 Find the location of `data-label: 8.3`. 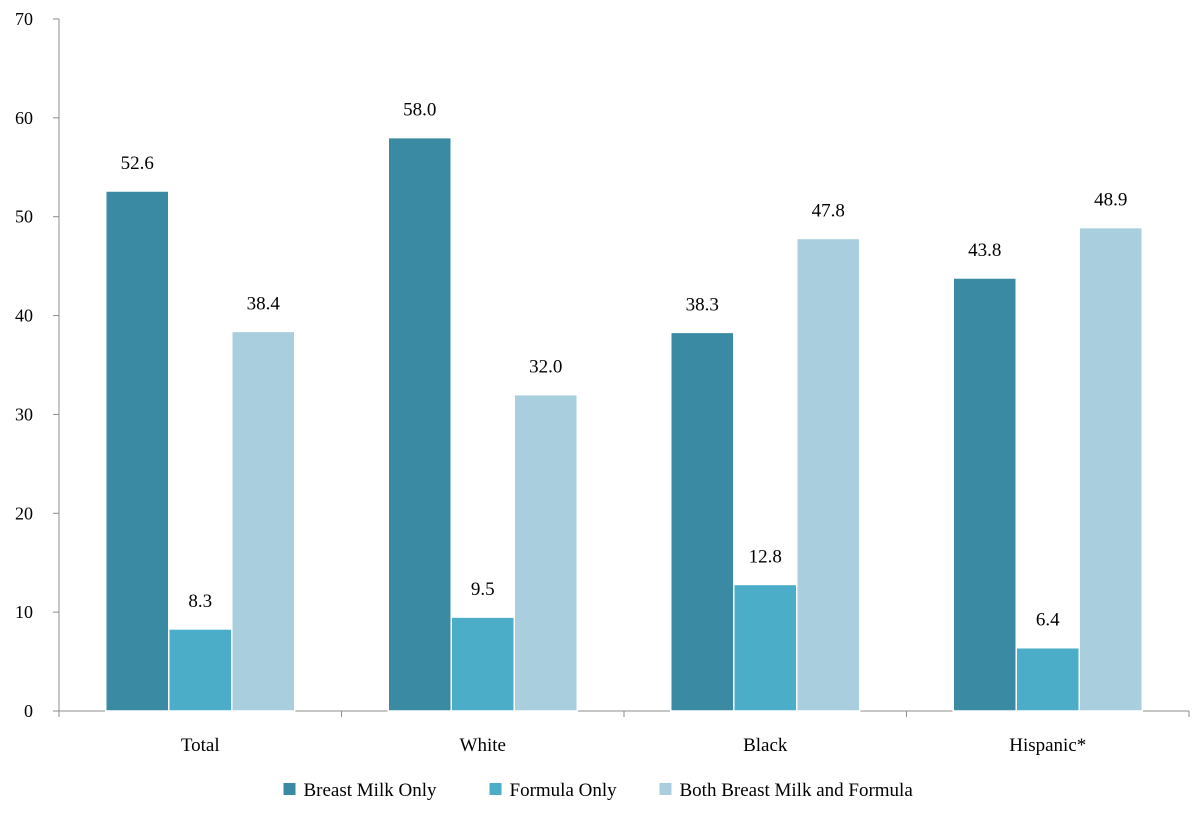

data-label: 8.3 is located at coordinates (200, 601).